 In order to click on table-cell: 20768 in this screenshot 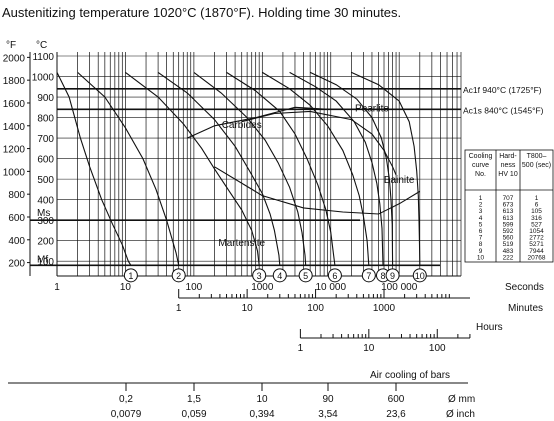, I will do `click(536, 257)`.